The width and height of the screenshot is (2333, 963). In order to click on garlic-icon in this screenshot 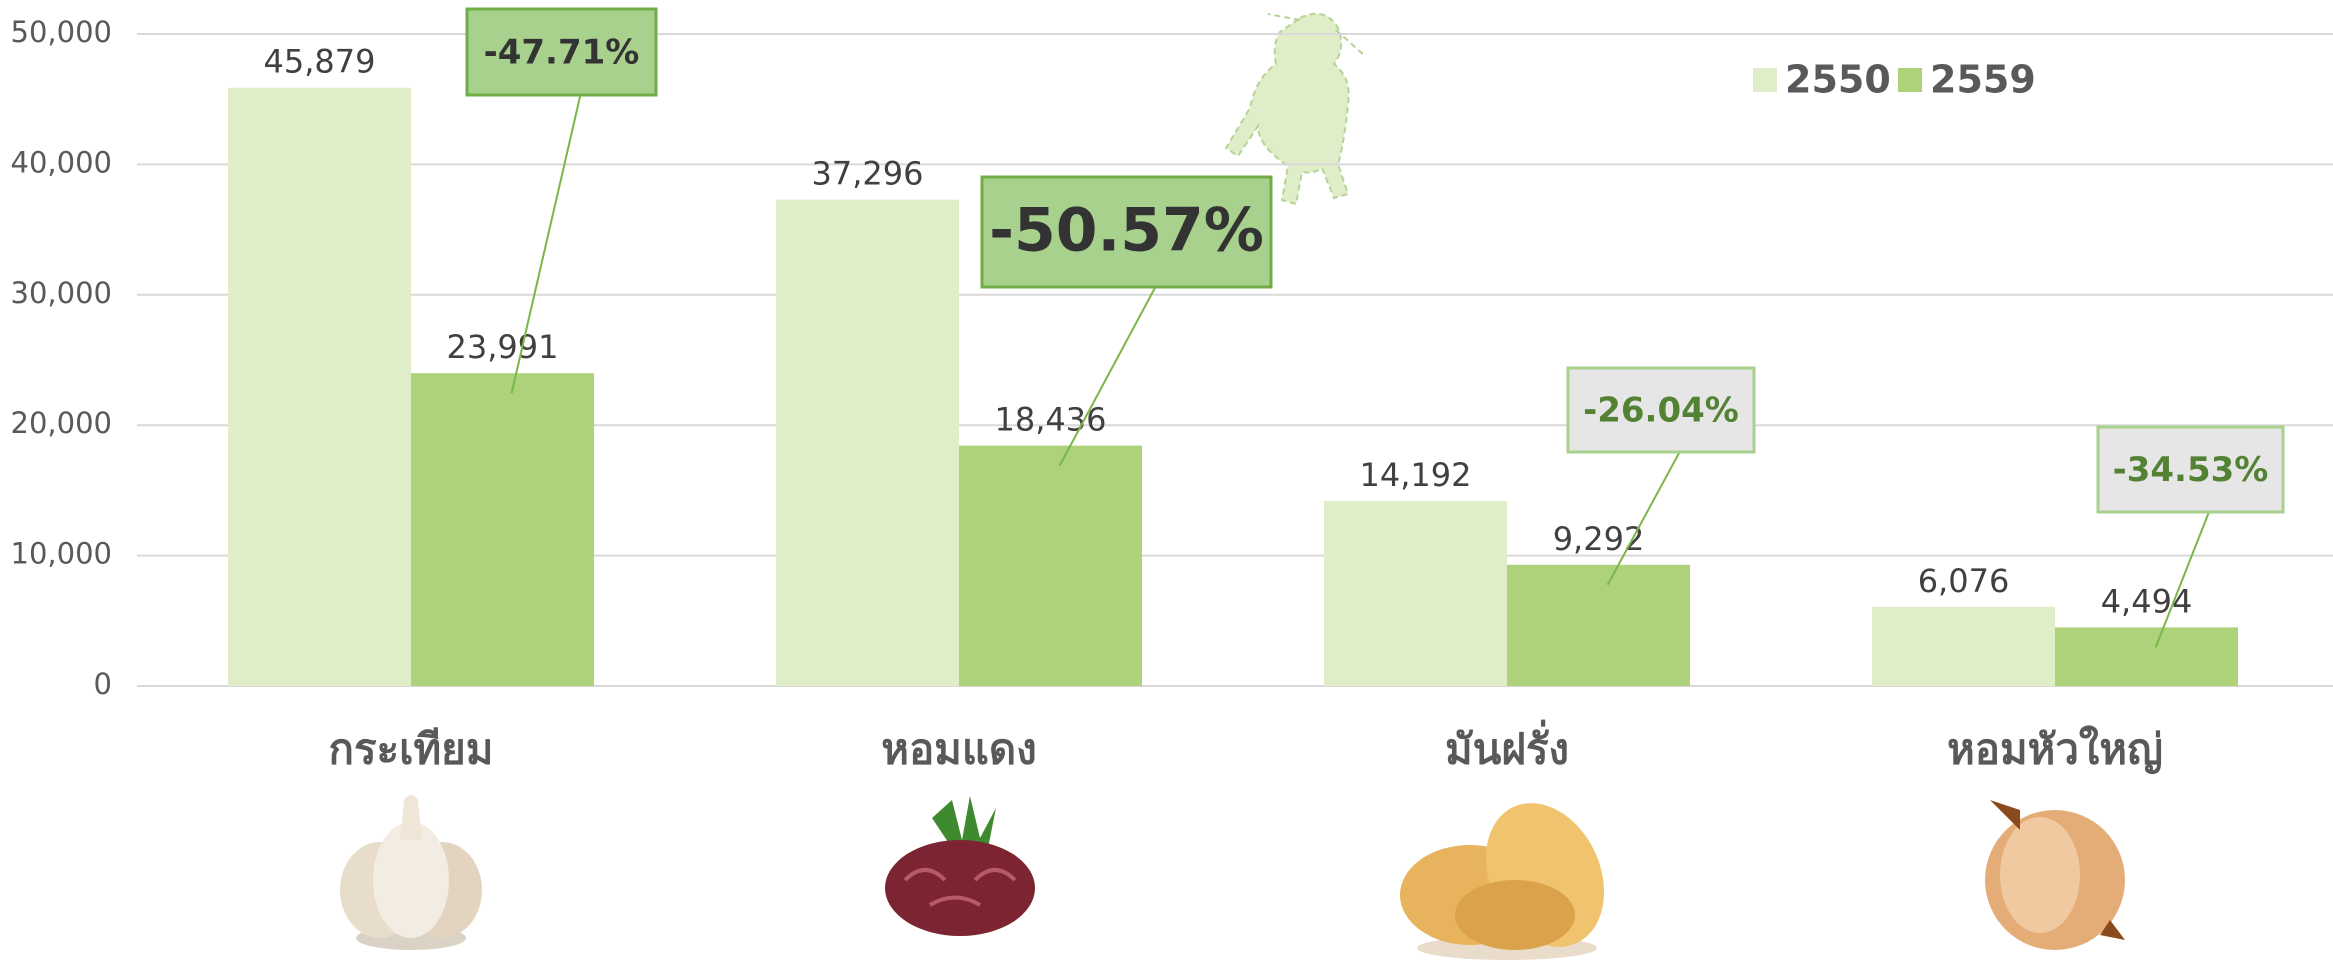, I will do `click(411, 872)`.